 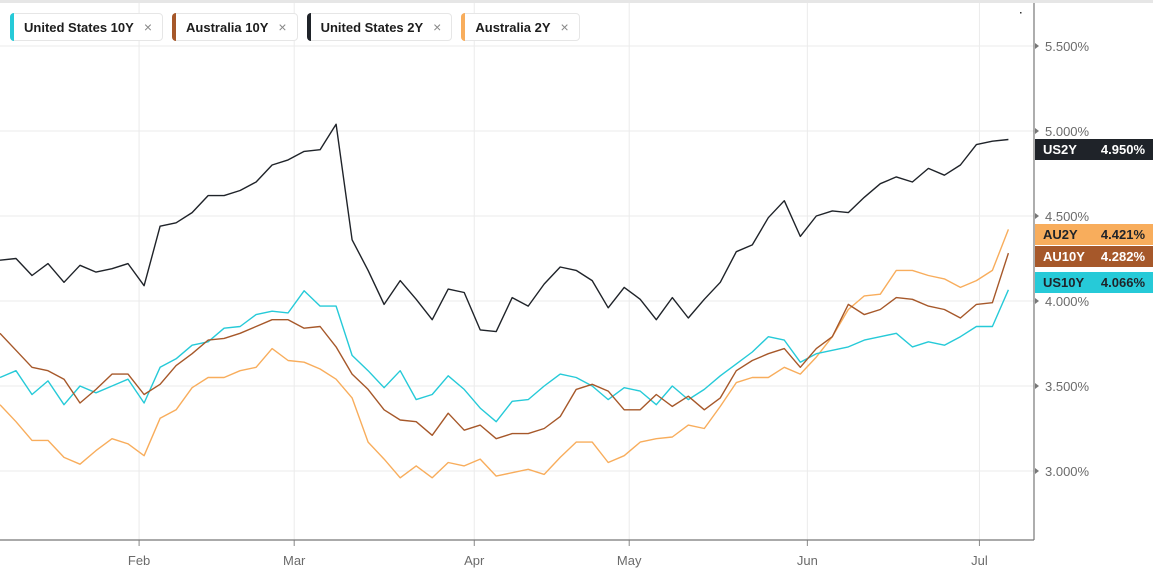 What do you see at coordinates (807, 560) in the screenshot?
I see `x-tick-label: Jun` at bounding box center [807, 560].